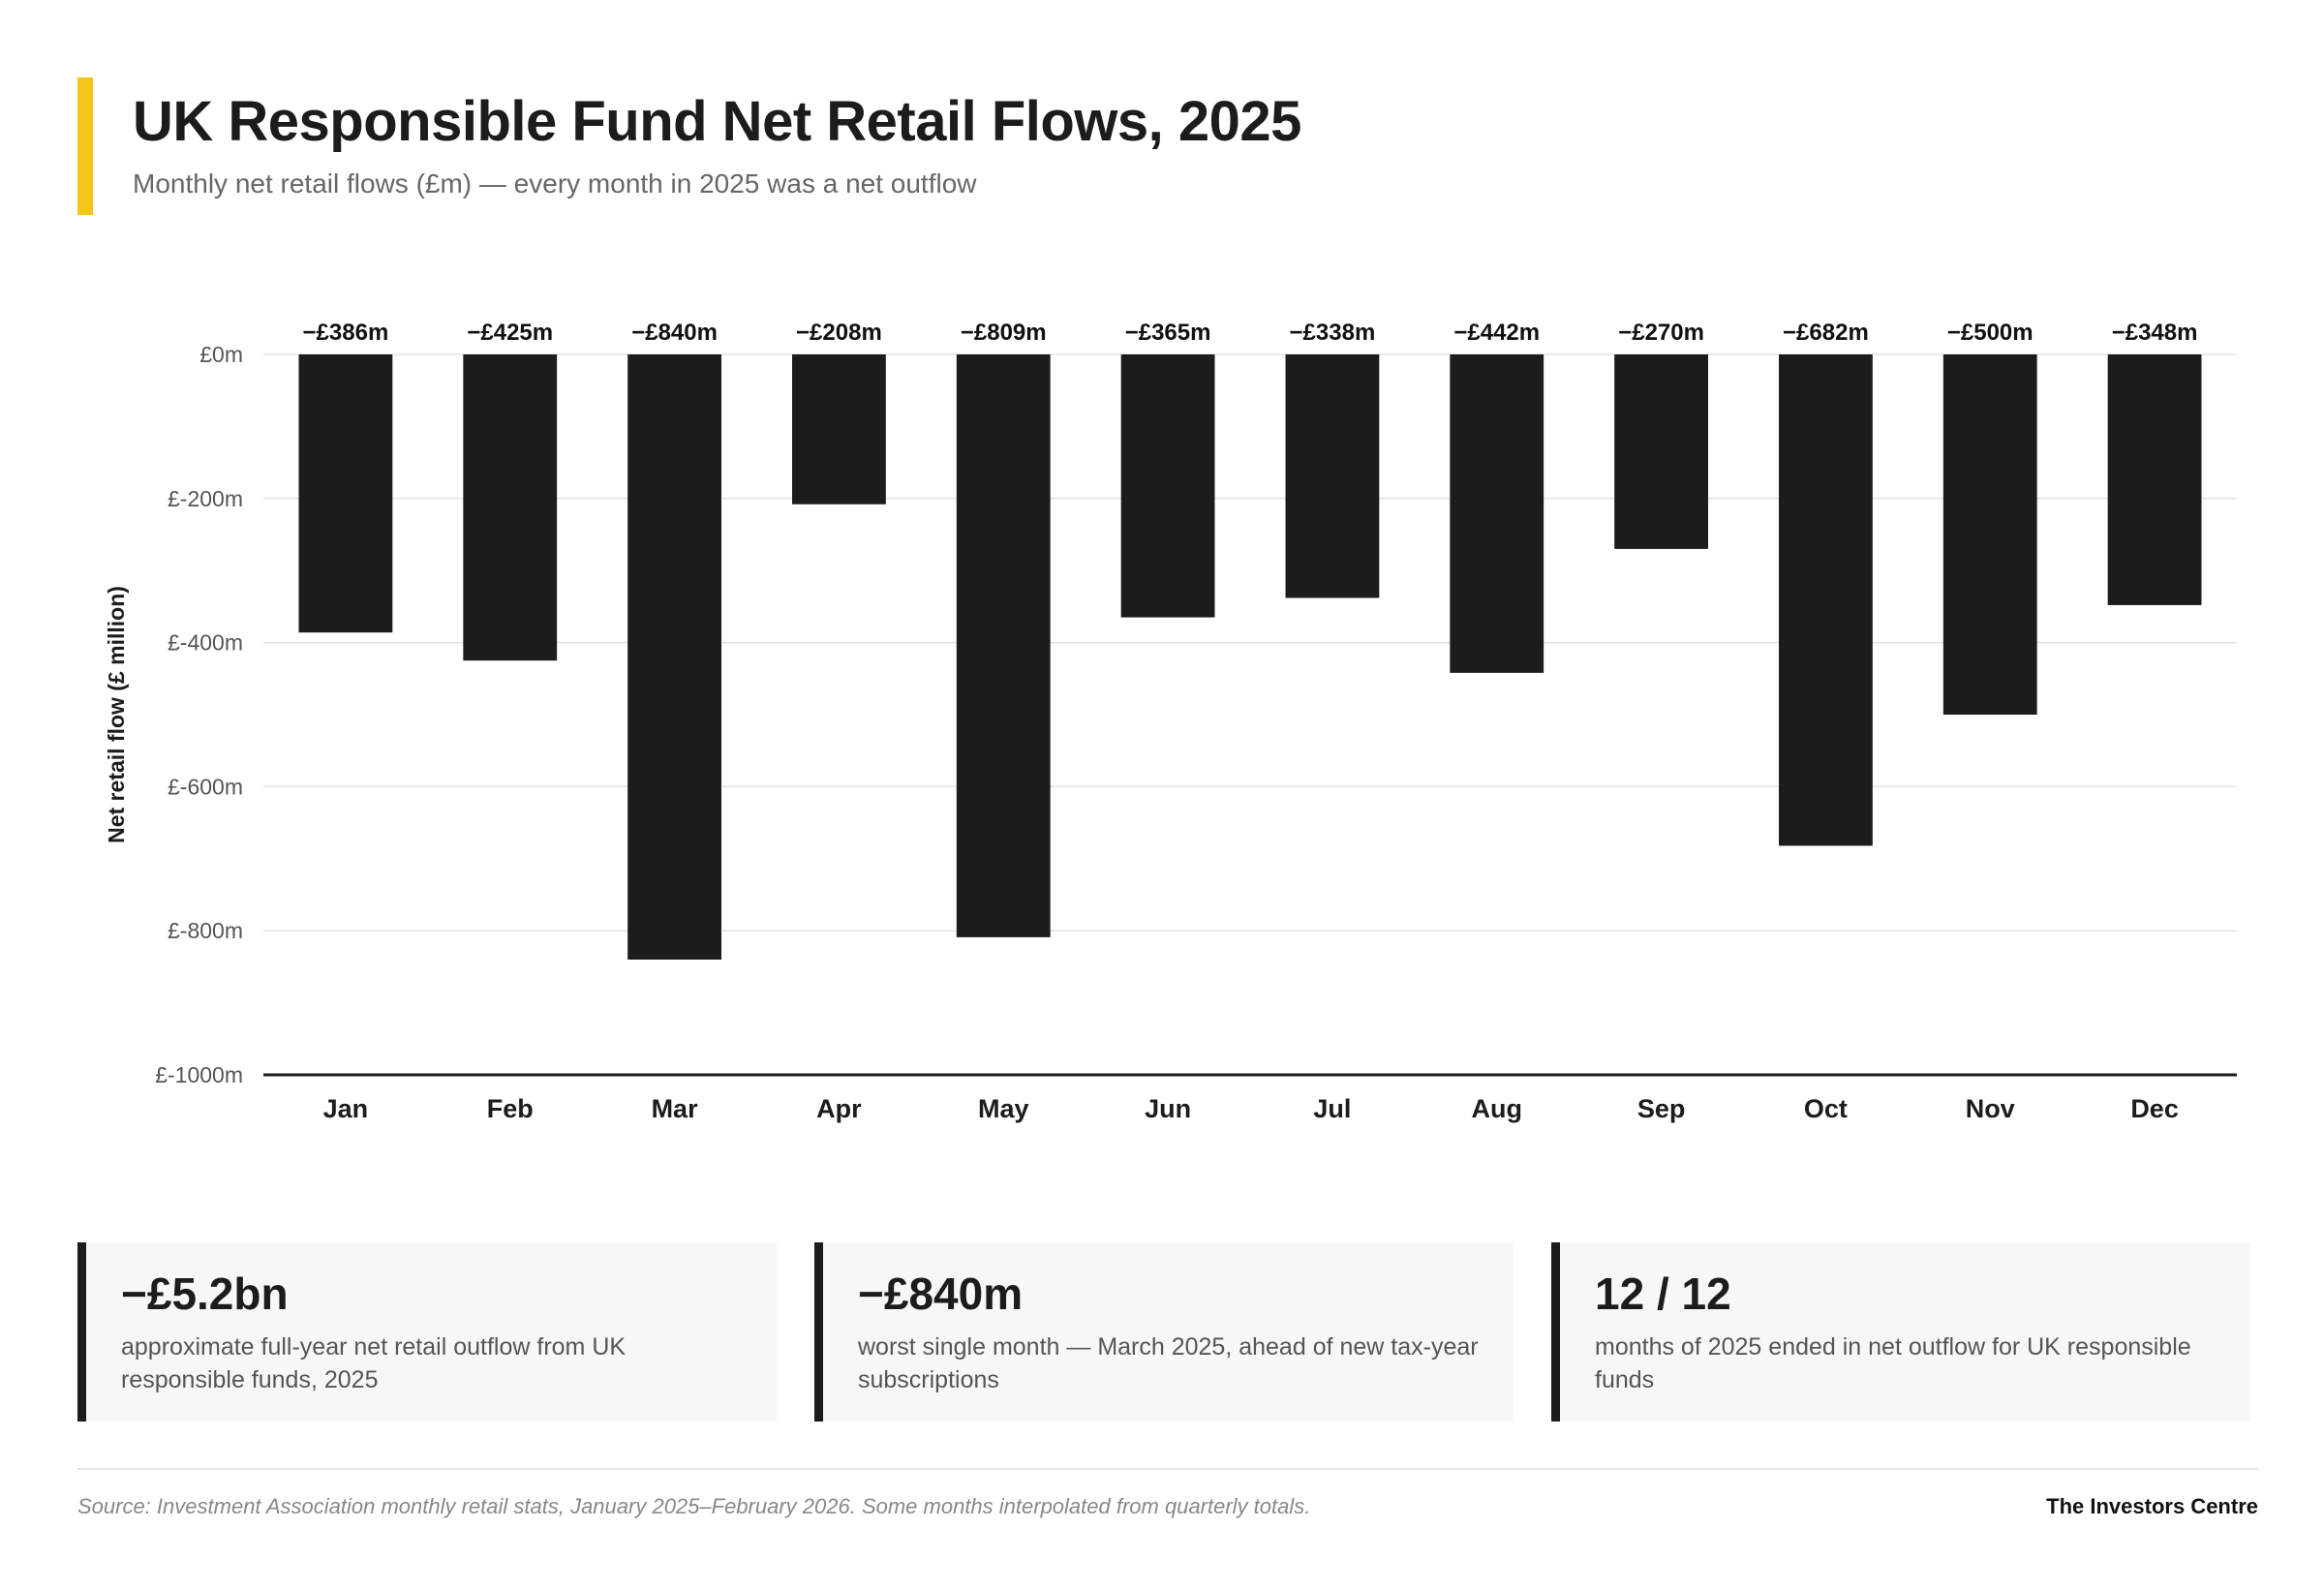  I want to click on x-tick-label-may: May, so click(1004, 1108).